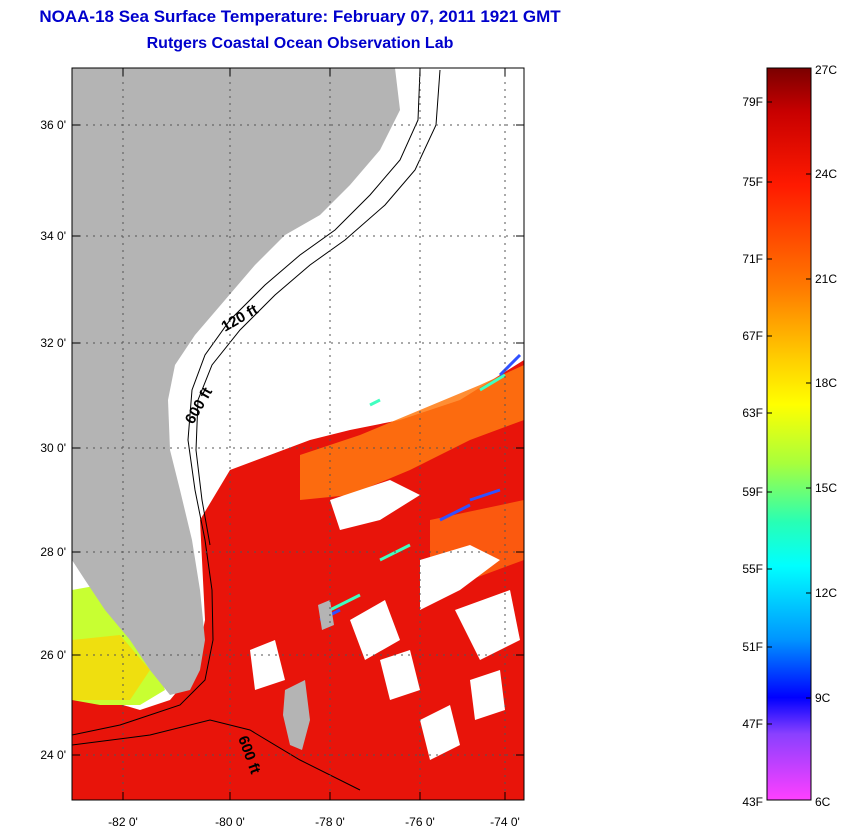 The image size is (841, 832). What do you see at coordinates (752, 413) in the screenshot?
I see `colorbar-f-label: 63F` at bounding box center [752, 413].